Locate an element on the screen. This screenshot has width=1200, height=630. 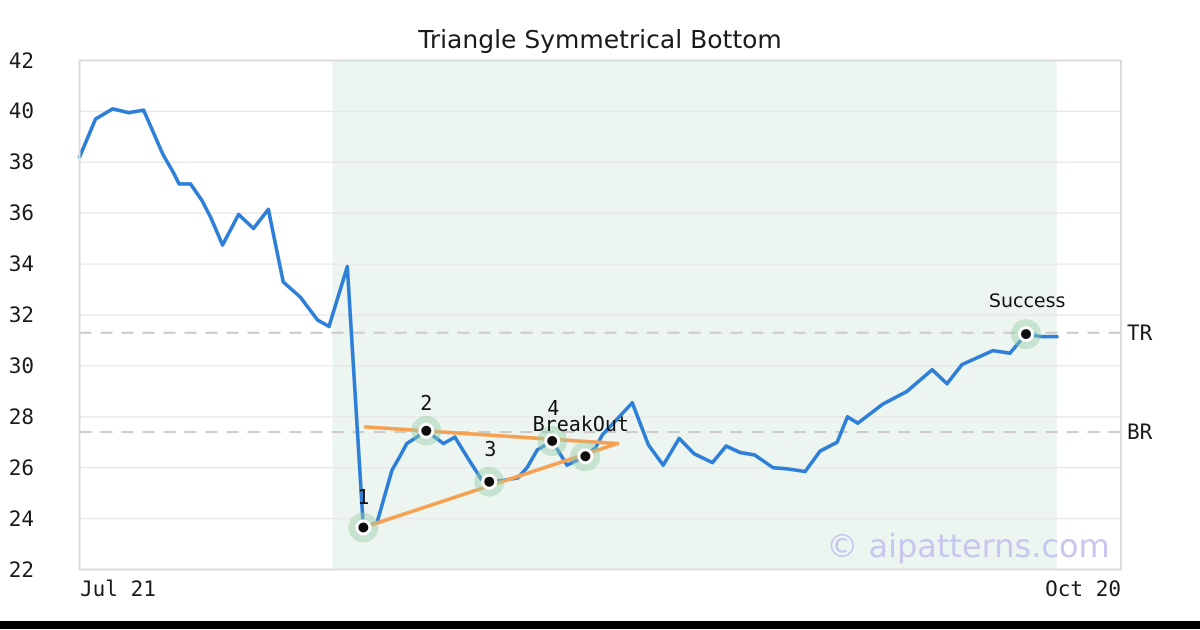
y-tick-label: 24 is located at coordinates (21, 518).